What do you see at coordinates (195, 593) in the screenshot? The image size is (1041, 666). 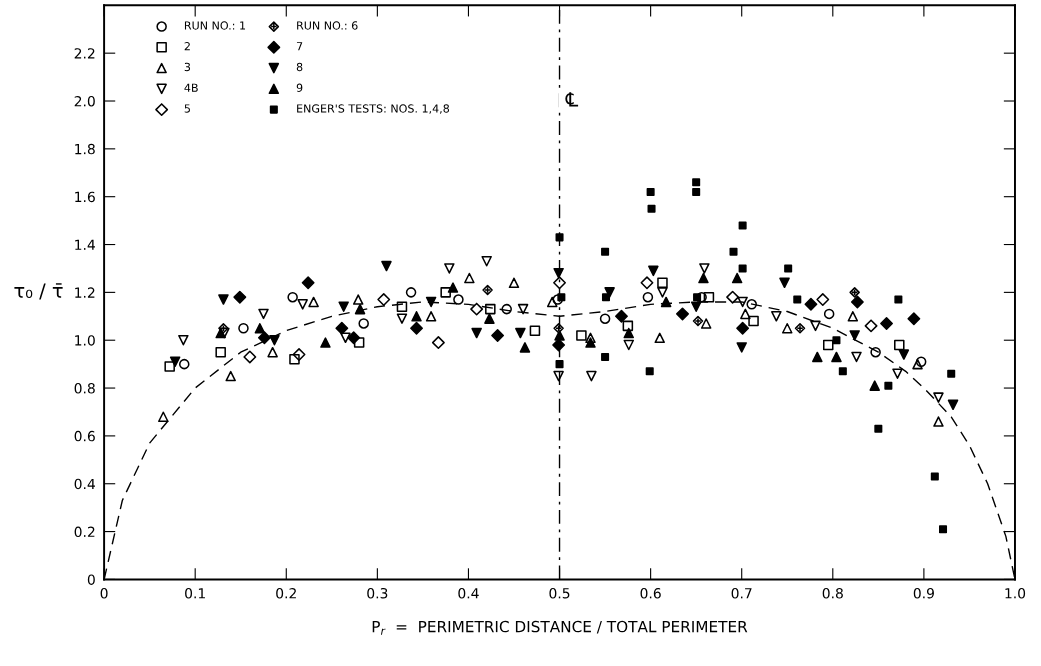 I see `x-tick-label: 0.1` at bounding box center [195, 593].